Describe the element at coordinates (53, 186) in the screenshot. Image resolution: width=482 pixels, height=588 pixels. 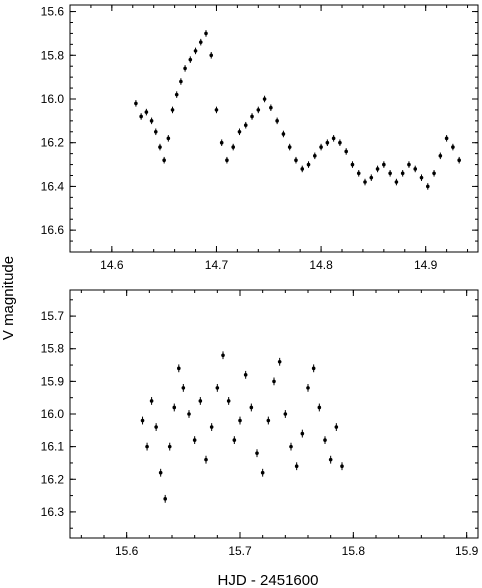
I see `y-tick-label: 16.4` at that location.